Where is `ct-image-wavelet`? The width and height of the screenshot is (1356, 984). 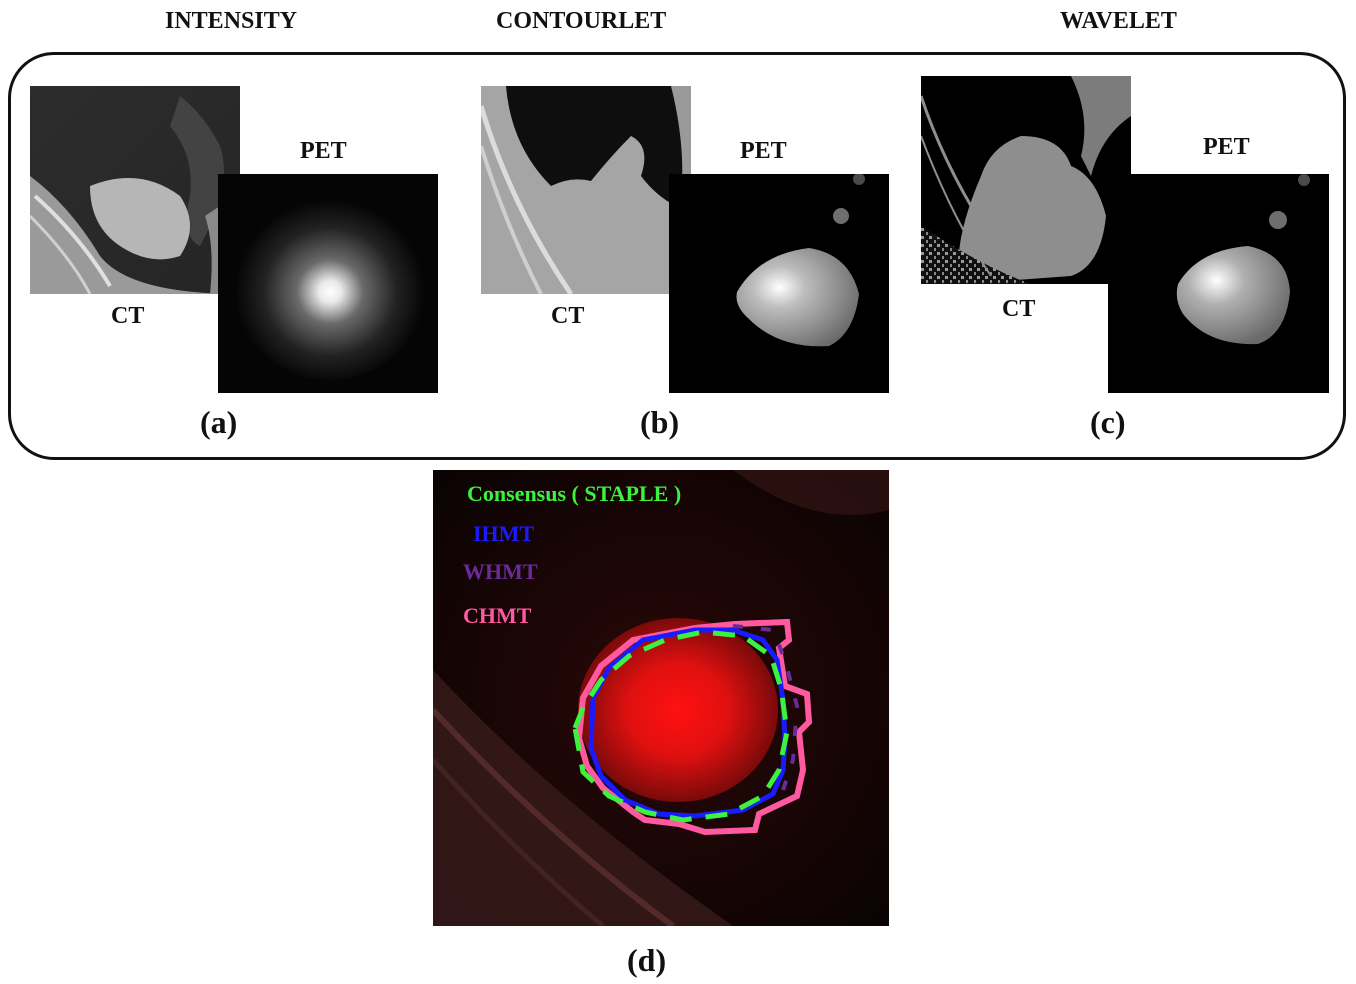 ct-image-wavelet is located at coordinates (1026, 180).